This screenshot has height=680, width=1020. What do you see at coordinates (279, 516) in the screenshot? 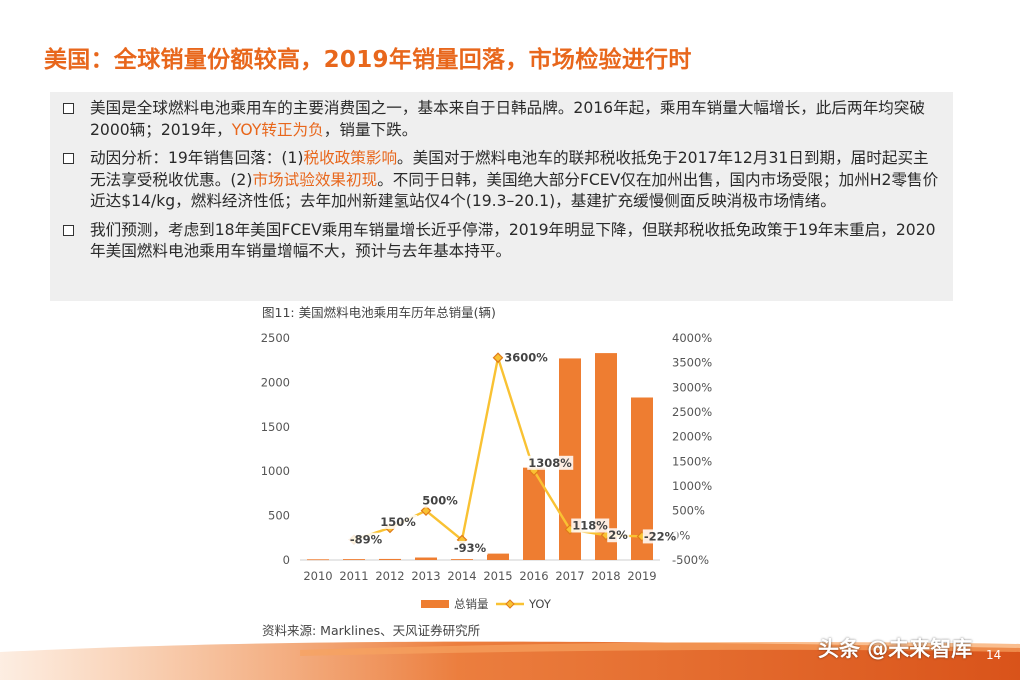
I see `y-tick-left: 500` at bounding box center [279, 516].